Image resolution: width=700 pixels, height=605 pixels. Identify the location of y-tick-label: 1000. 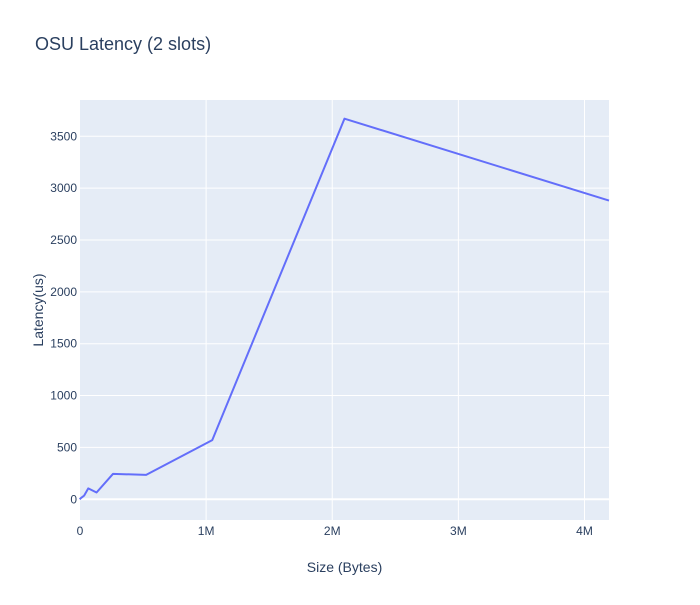
(63, 396).